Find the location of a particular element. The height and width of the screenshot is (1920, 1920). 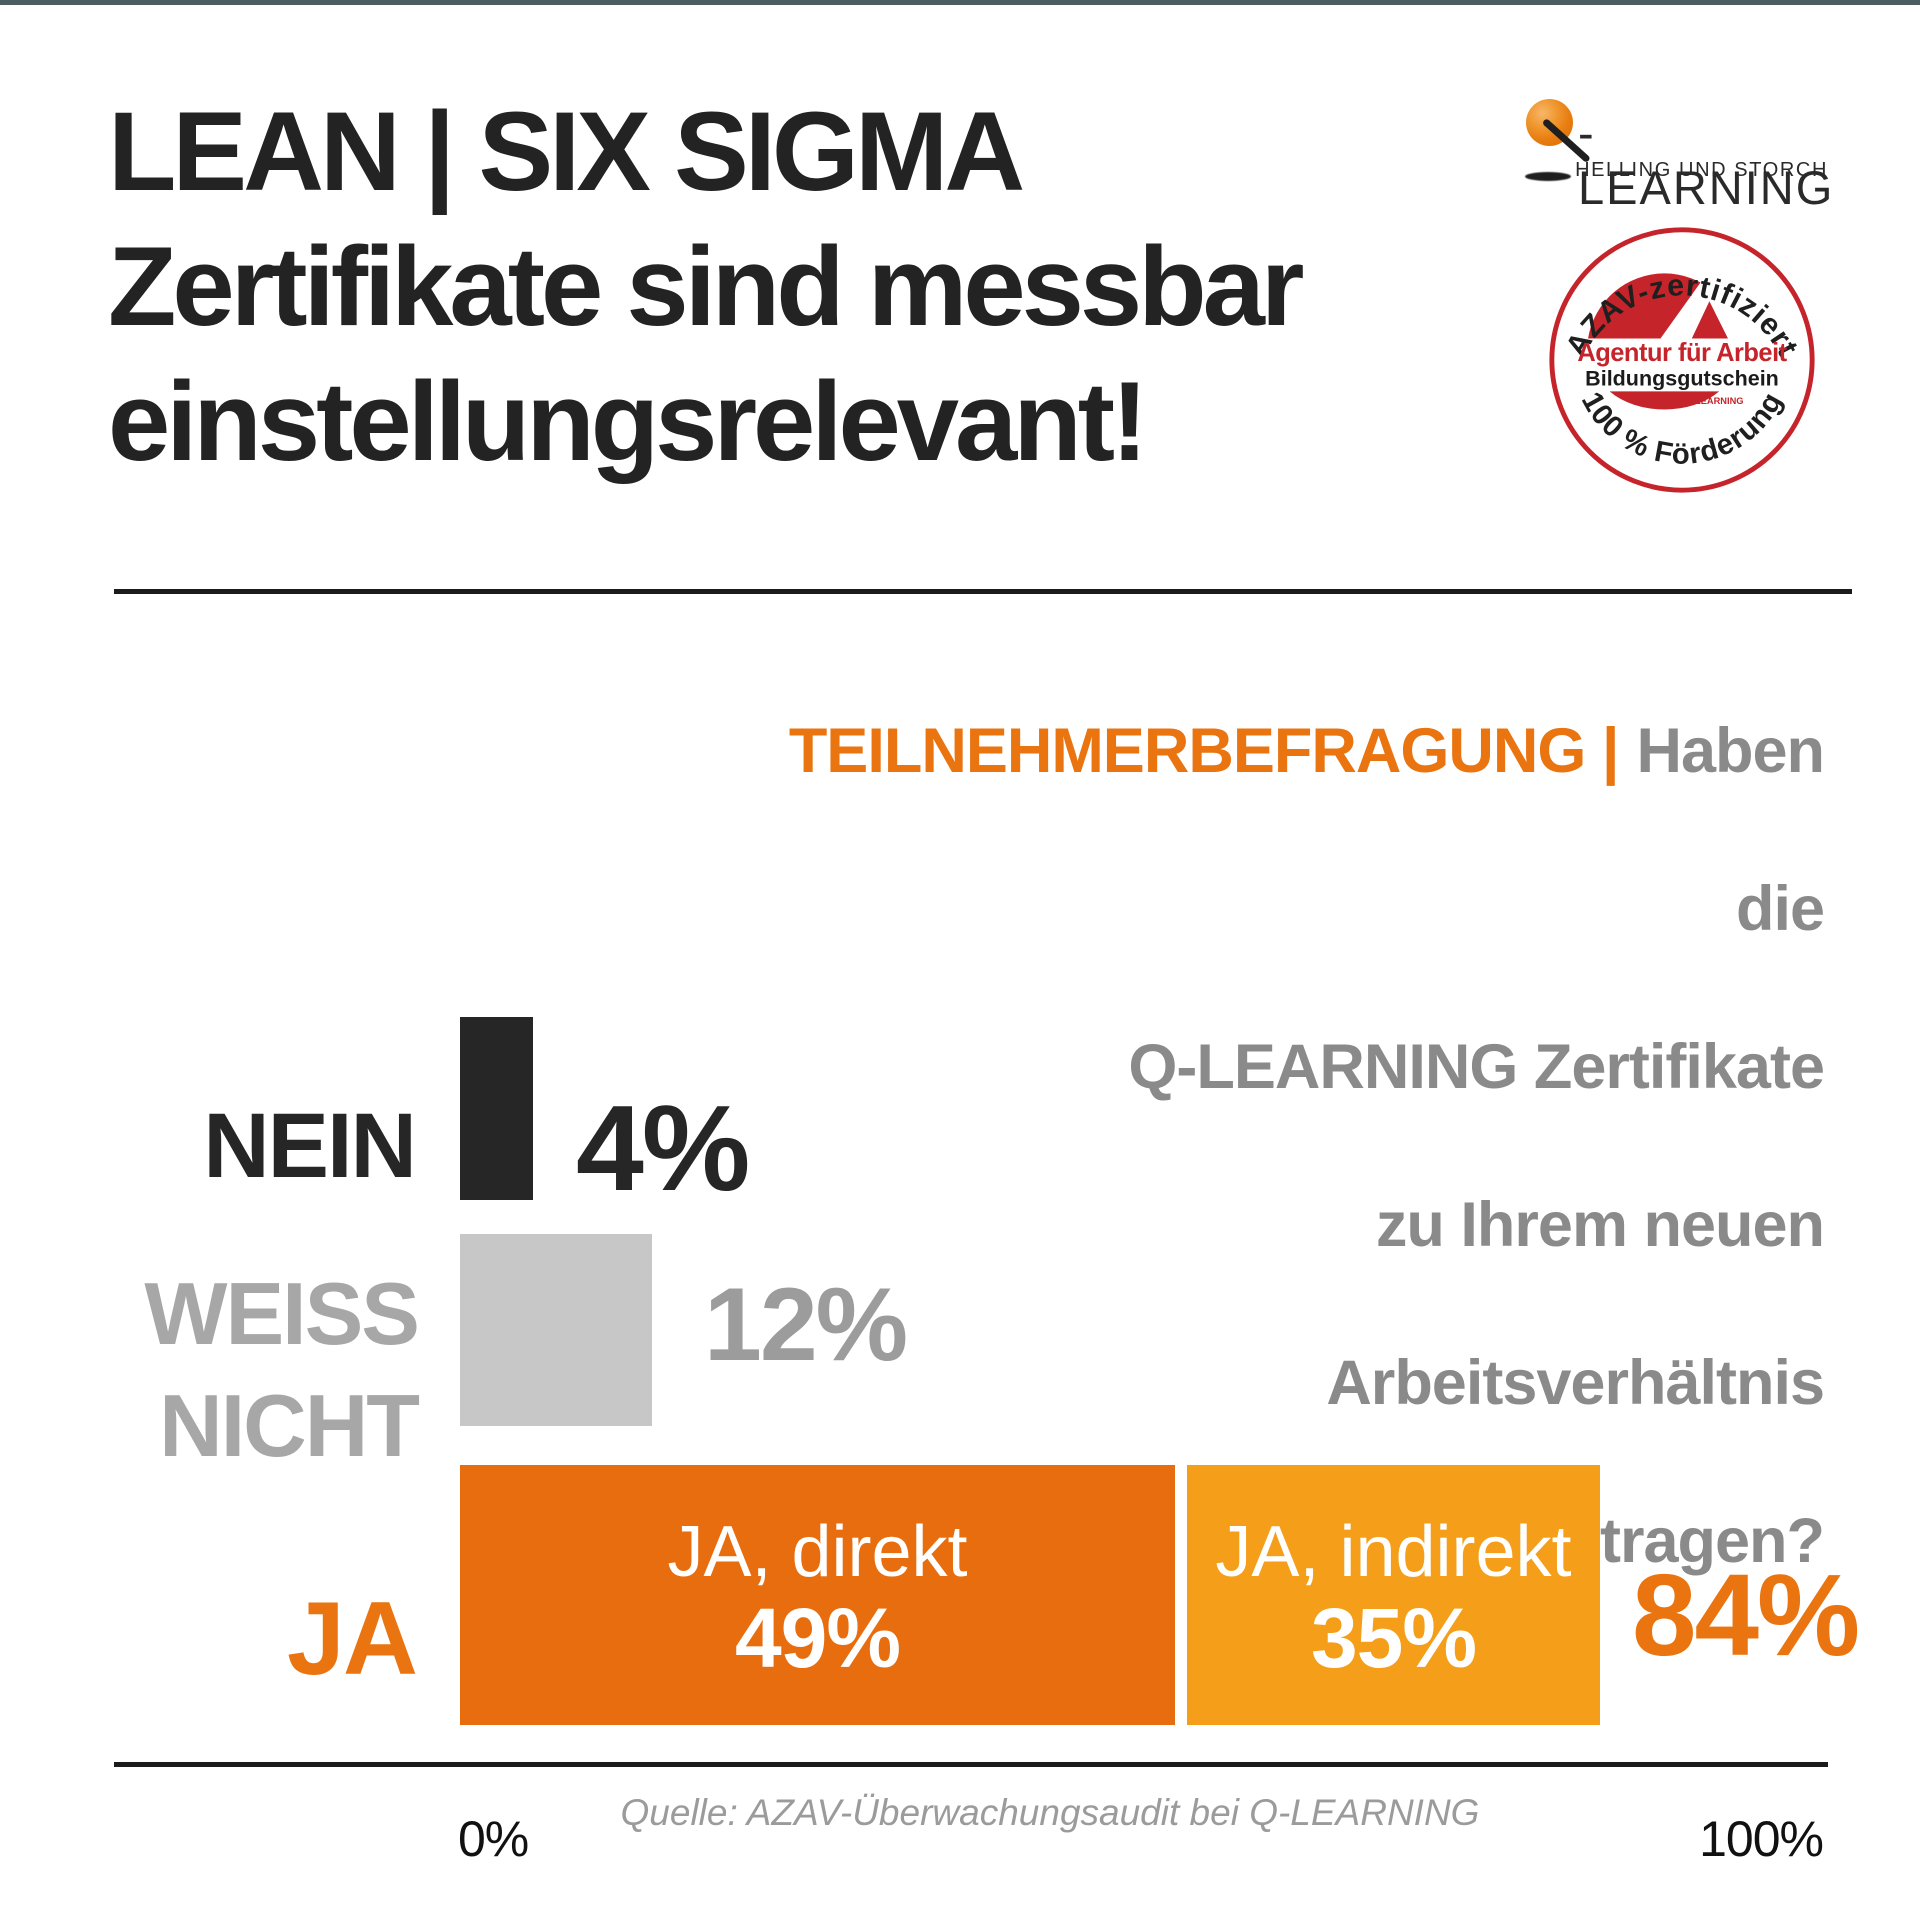

badge-bottom-segment is located at coordinates (1664, 400).